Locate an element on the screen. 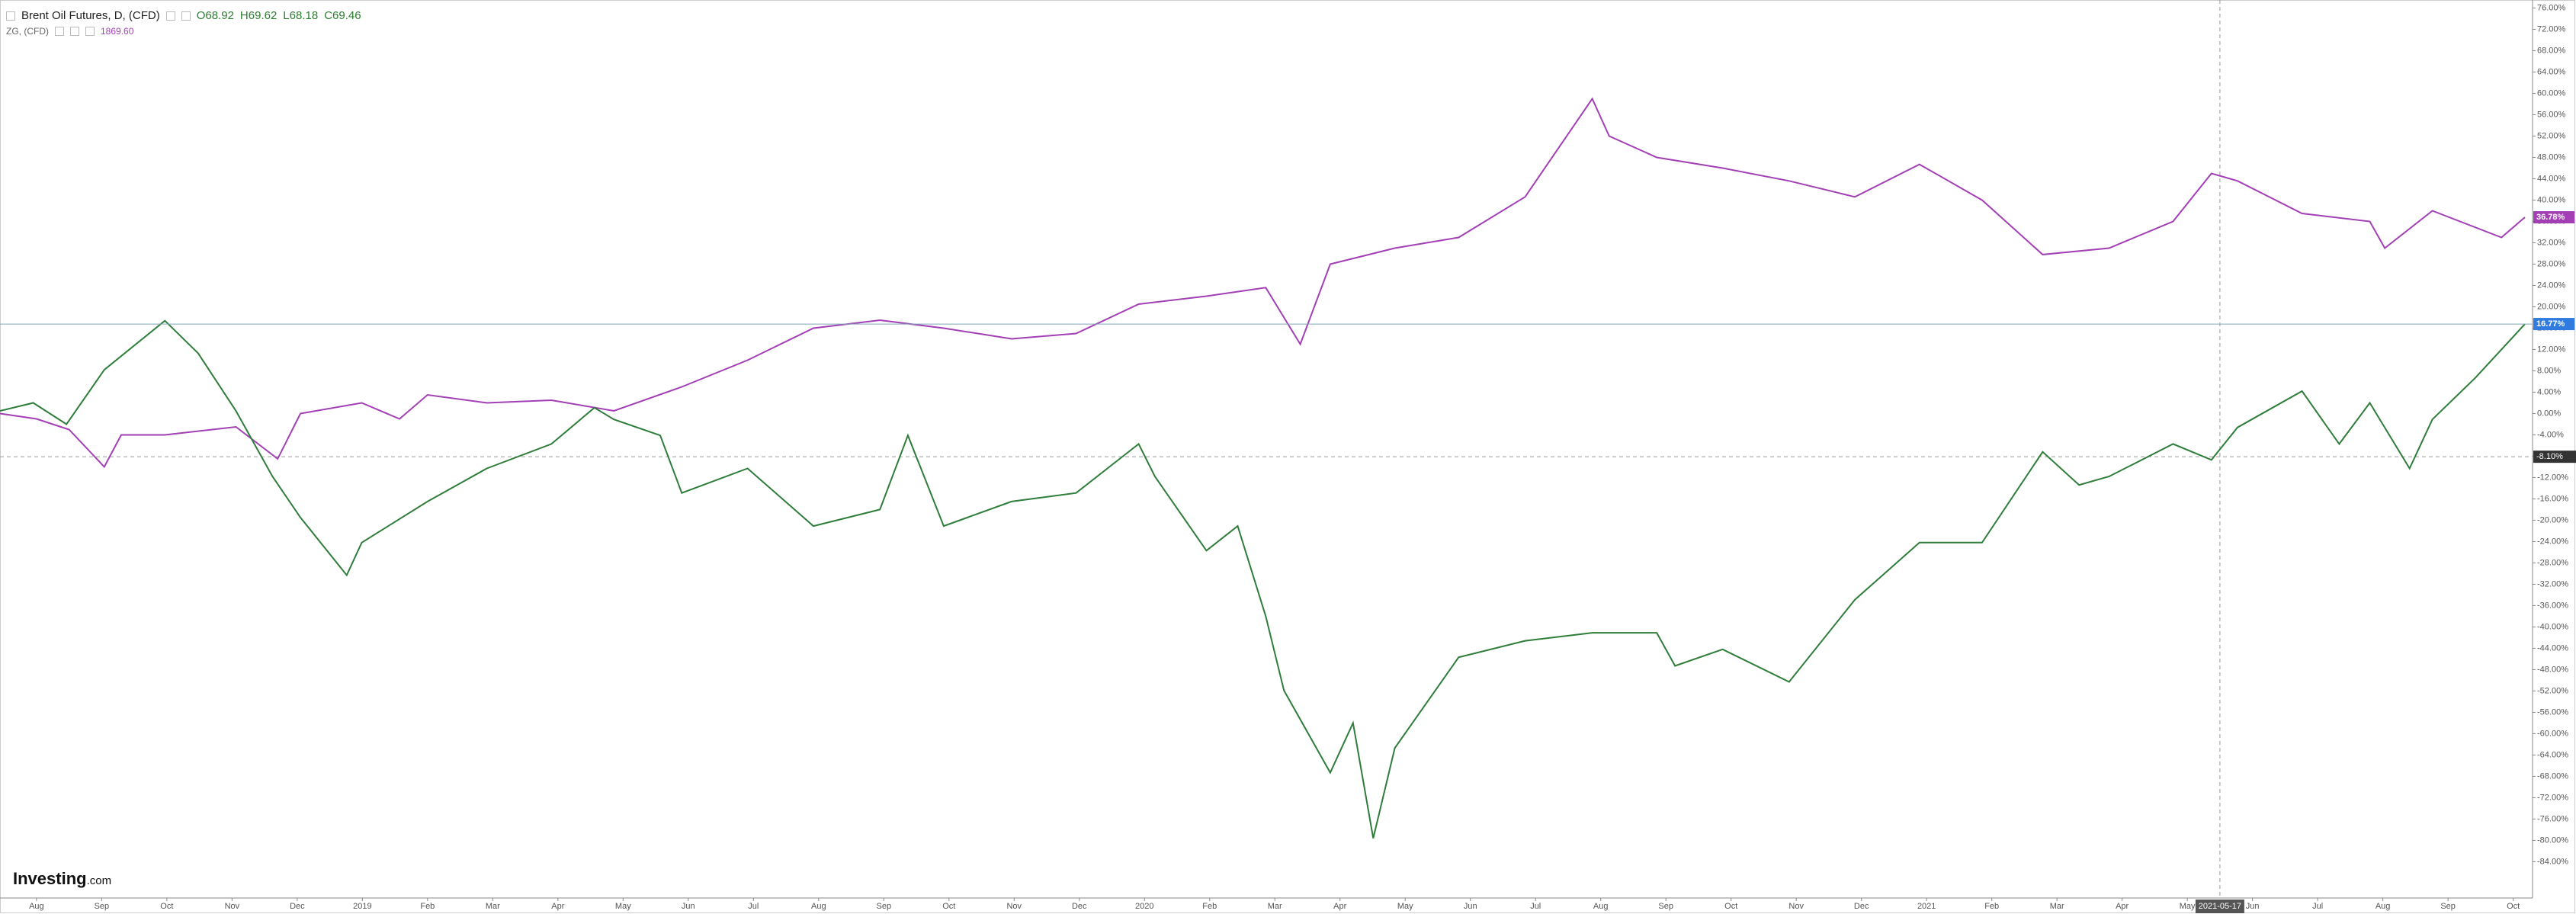 The image size is (2576, 914). y-tick-label: -72.00% is located at coordinates (2552, 797).